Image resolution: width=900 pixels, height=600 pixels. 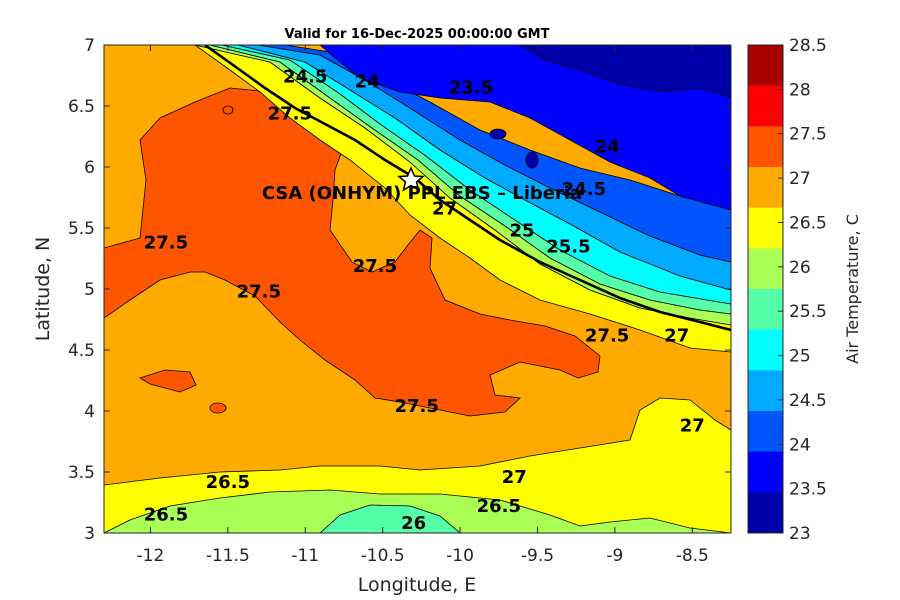 I want to click on colorbar-tick-label: 25, so click(x=800, y=357).